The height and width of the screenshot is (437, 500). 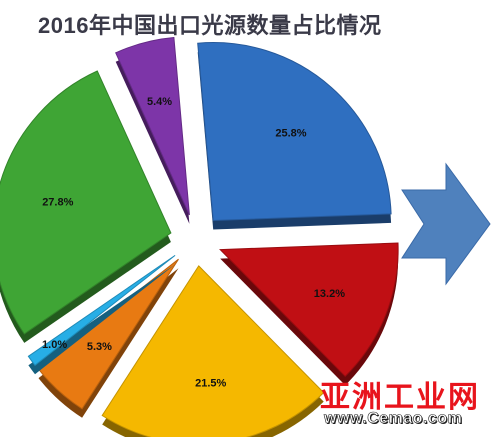 I want to click on watermark: 亚洲工业网 www.Cemao.com, so click(x=408, y=402).